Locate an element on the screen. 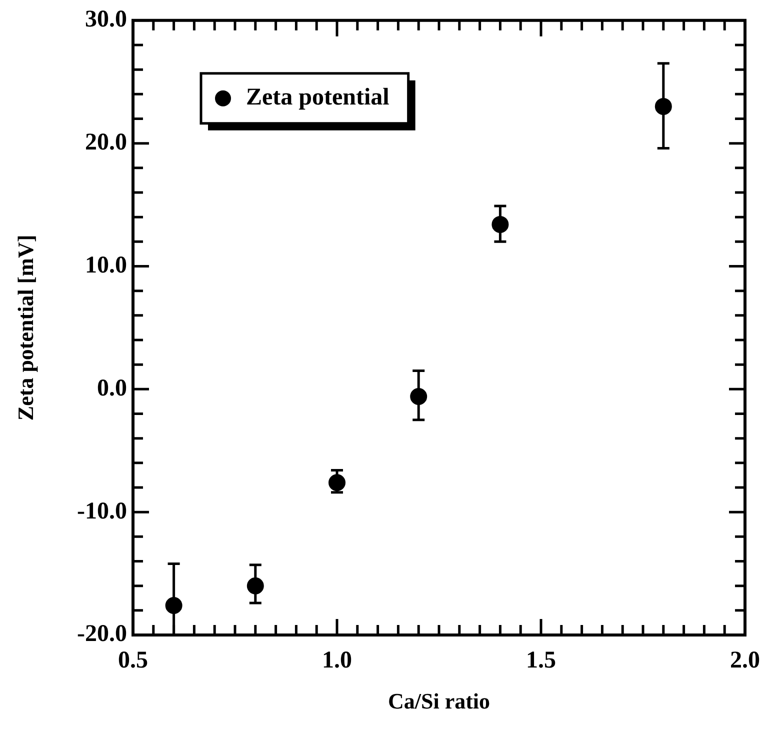  legend-label: Zeta potential is located at coordinates (318, 97).